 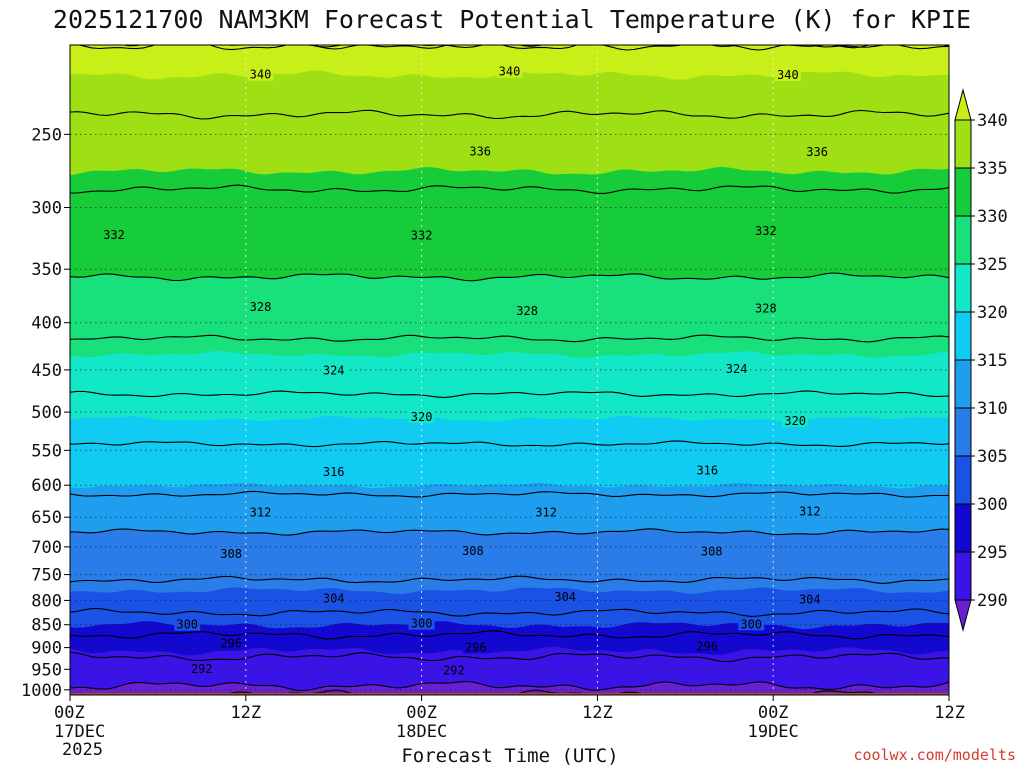 I want to click on x-tick-date: 18DEC, so click(x=421, y=732).